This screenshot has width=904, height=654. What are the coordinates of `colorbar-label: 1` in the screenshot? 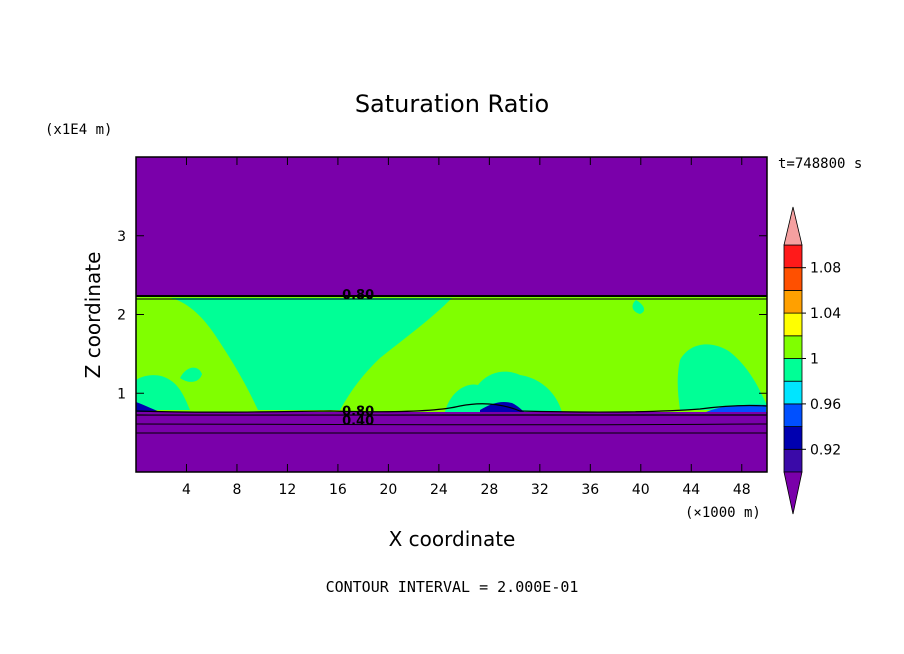 It's located at (814, 360).